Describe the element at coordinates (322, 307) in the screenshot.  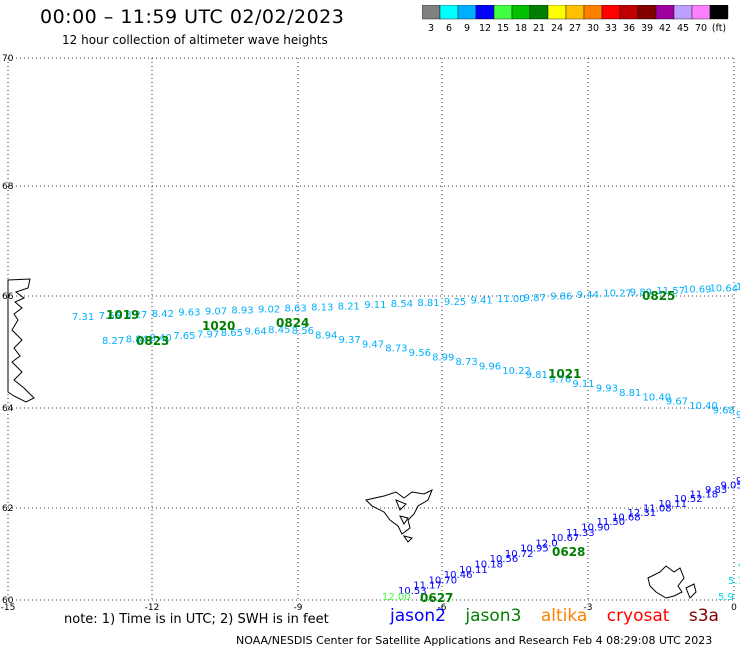
I see `swh-value: 8.13` at that location.